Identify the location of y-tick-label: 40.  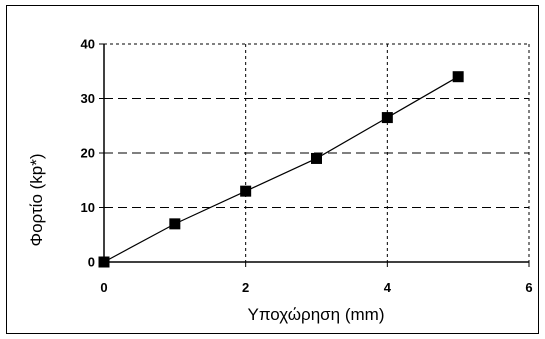
(88, 44).